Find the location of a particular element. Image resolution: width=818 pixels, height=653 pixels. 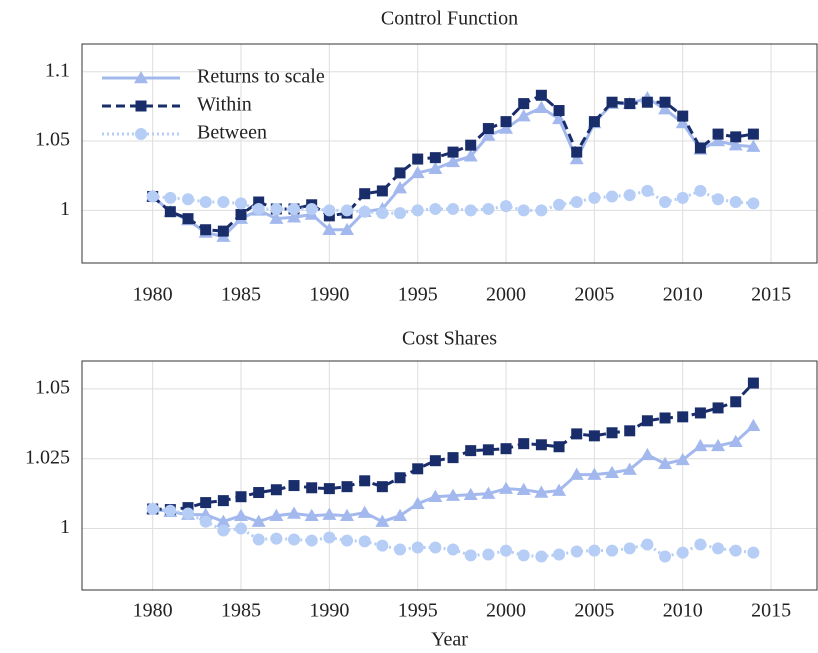

x-tick-label: 2015 is located at coordinates (771, 295).